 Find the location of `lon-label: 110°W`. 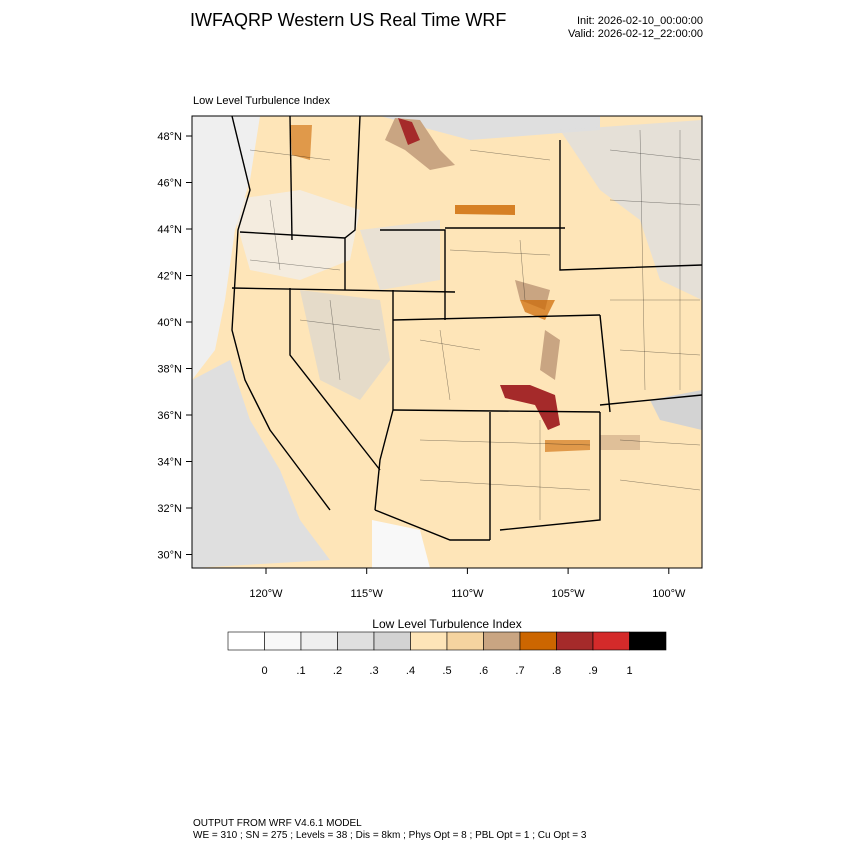

lon-label: 110°W is located at coordinates (467, 594).